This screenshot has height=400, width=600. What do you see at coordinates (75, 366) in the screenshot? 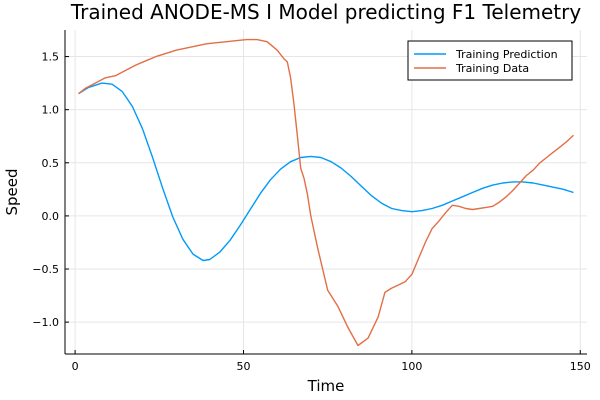
I see `x-tick-label: 0` at bounding box center [75, 366].